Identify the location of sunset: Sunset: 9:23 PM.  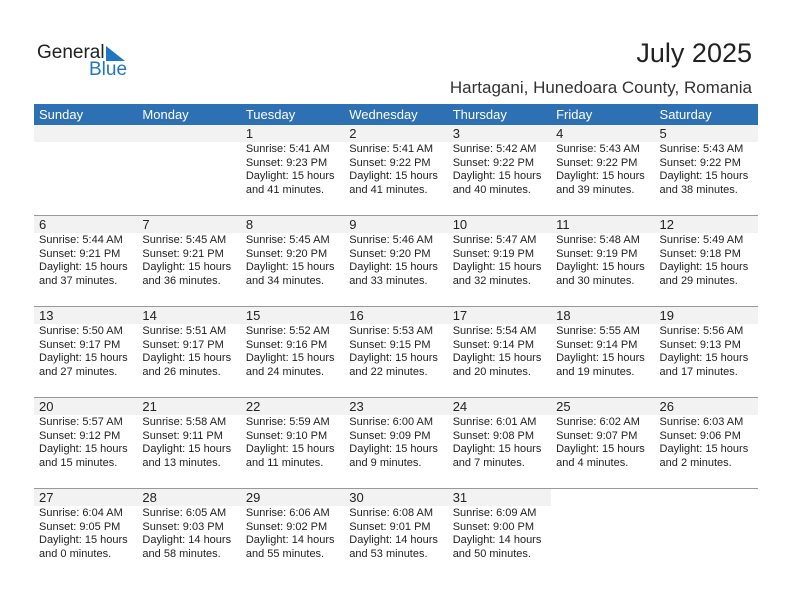
(286, 162).